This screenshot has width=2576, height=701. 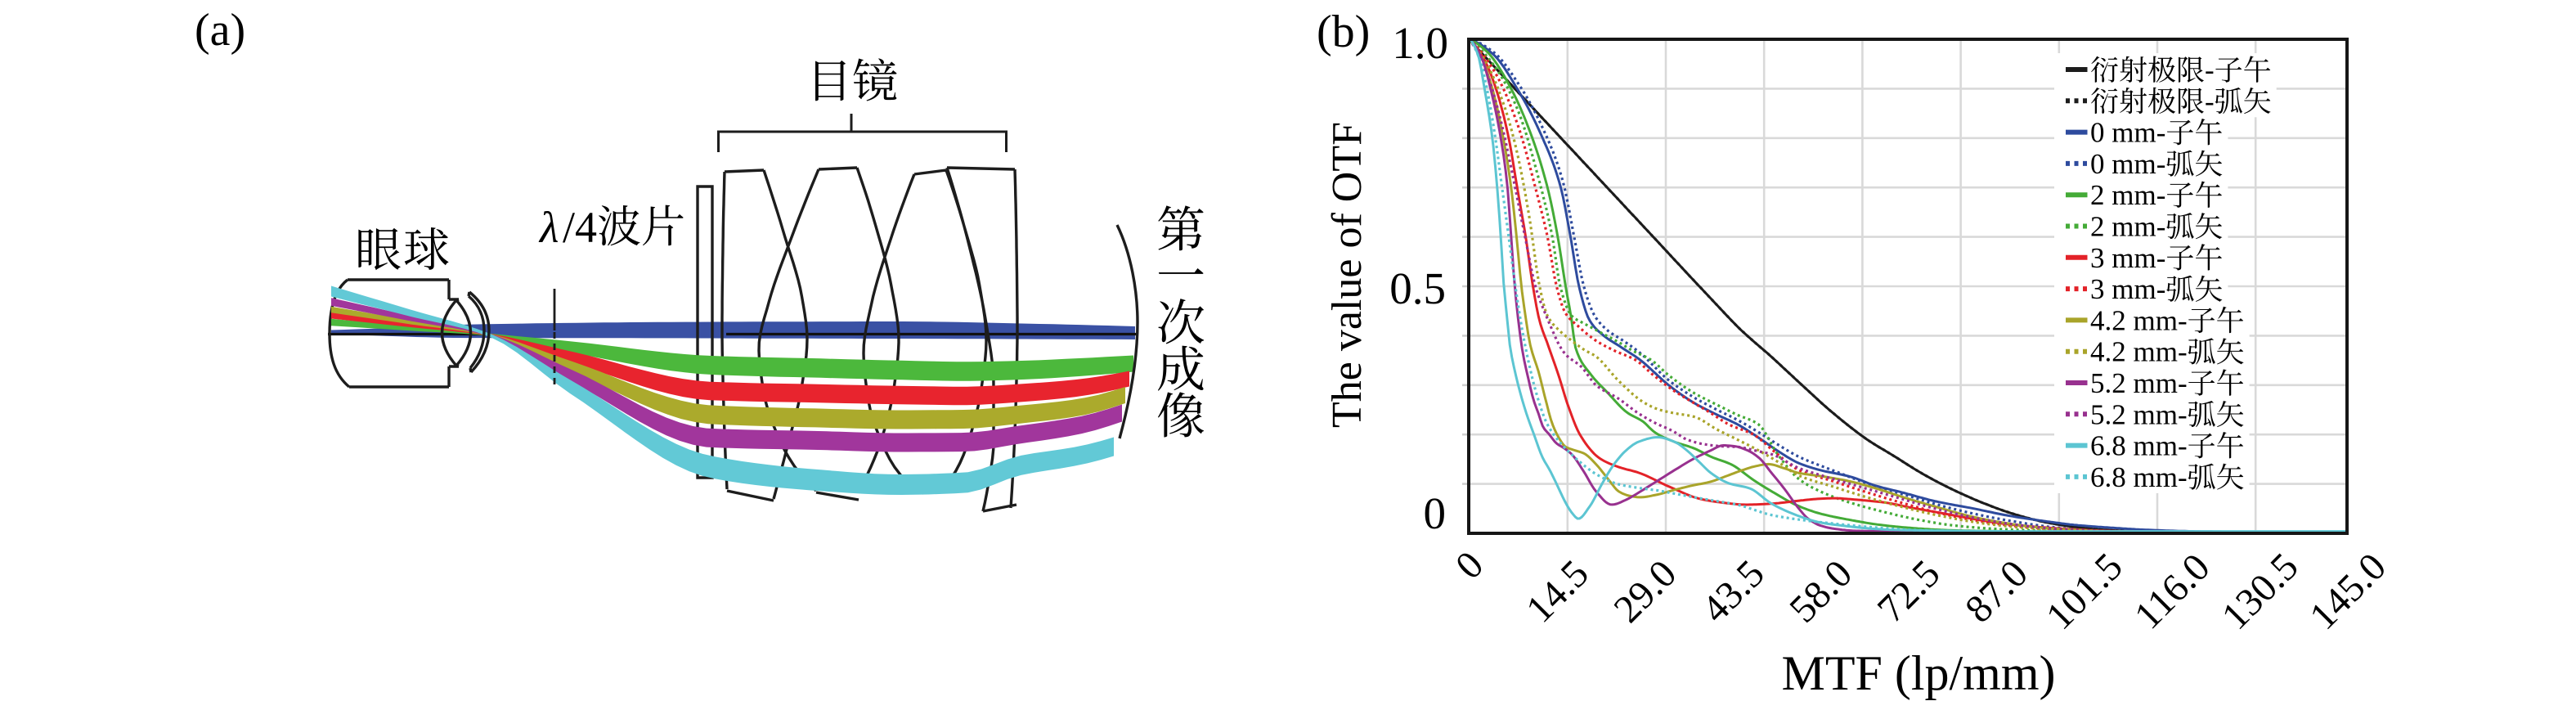 I want to click on svg-text: 0, so click(x=1436, y=513).